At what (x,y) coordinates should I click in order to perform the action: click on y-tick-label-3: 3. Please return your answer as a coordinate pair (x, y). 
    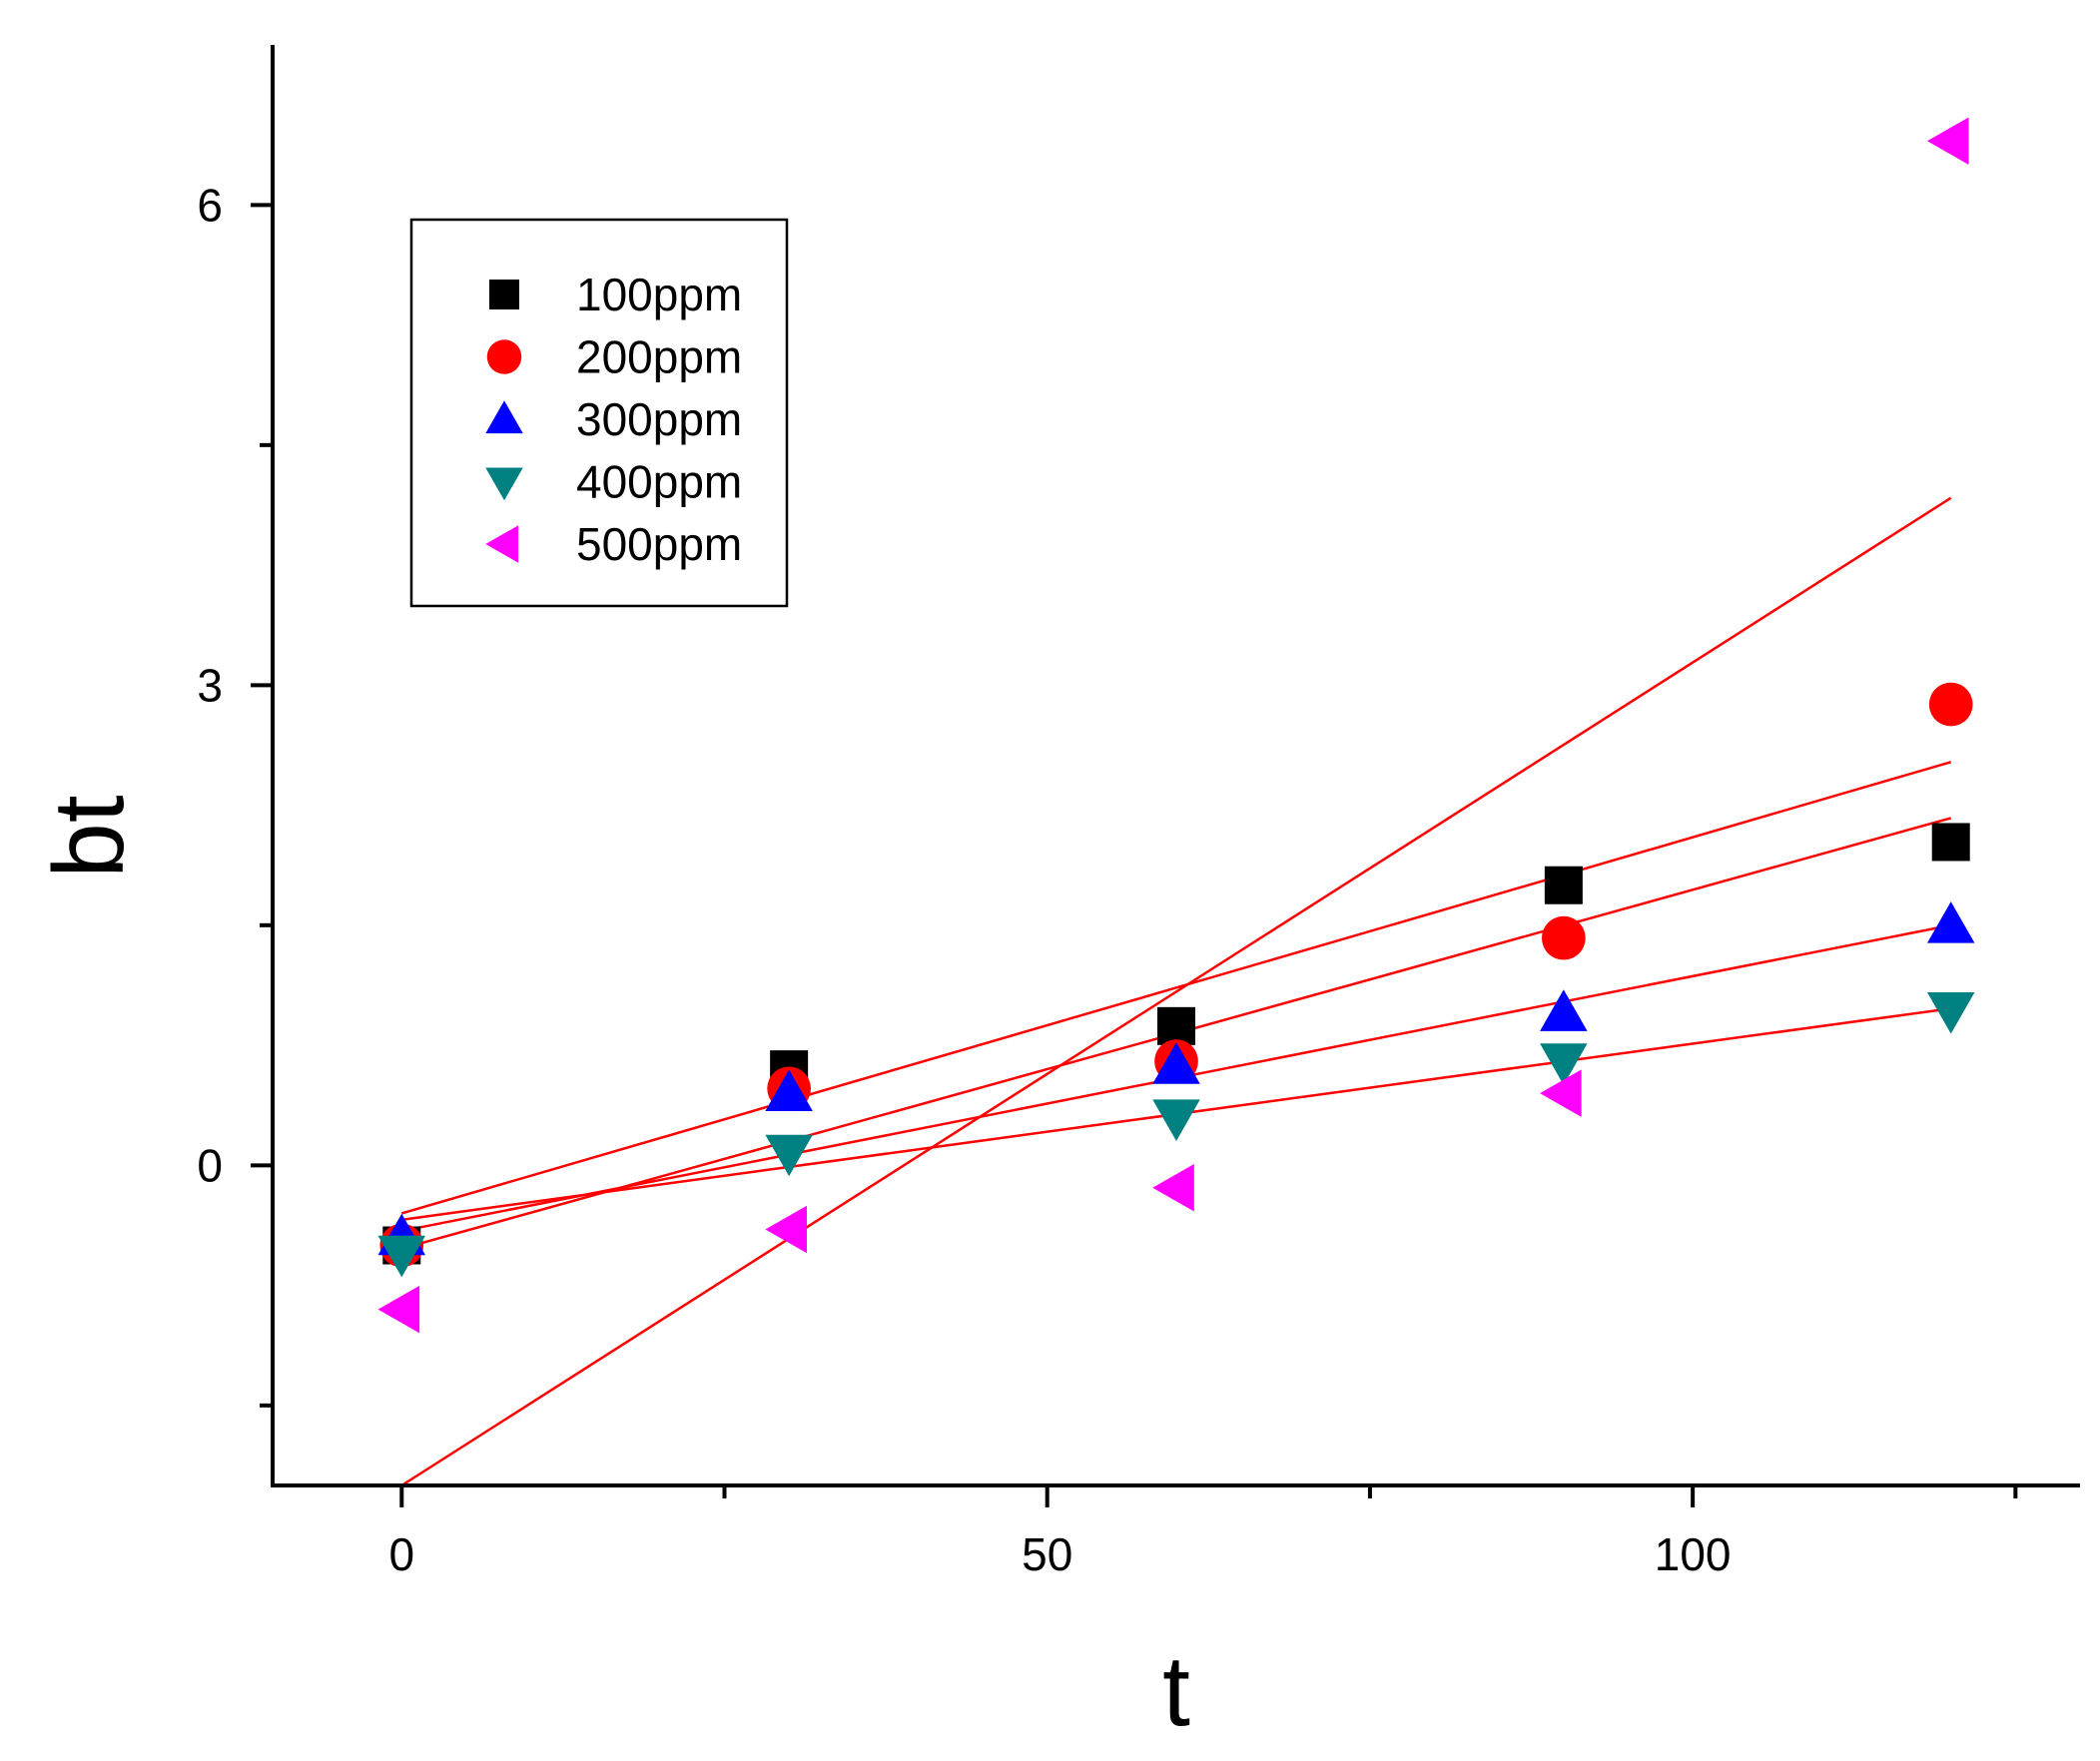
    Looking at the image, I should click on (210, 685).